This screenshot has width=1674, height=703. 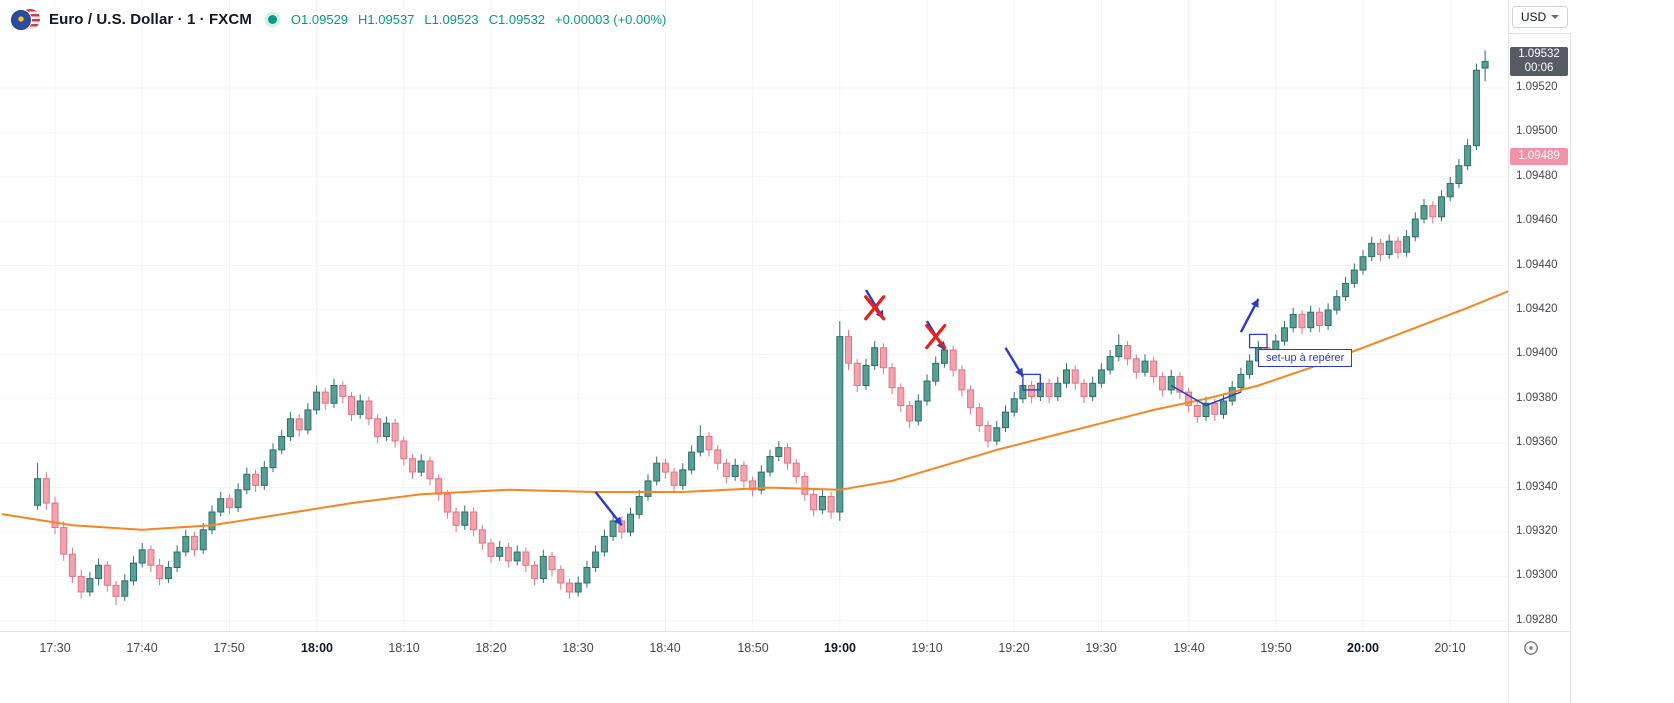 What do you see at coordinates (404, 648) in the screenshot?
I see `time-axis-label: 18:10` at bounding box center [404, 648].